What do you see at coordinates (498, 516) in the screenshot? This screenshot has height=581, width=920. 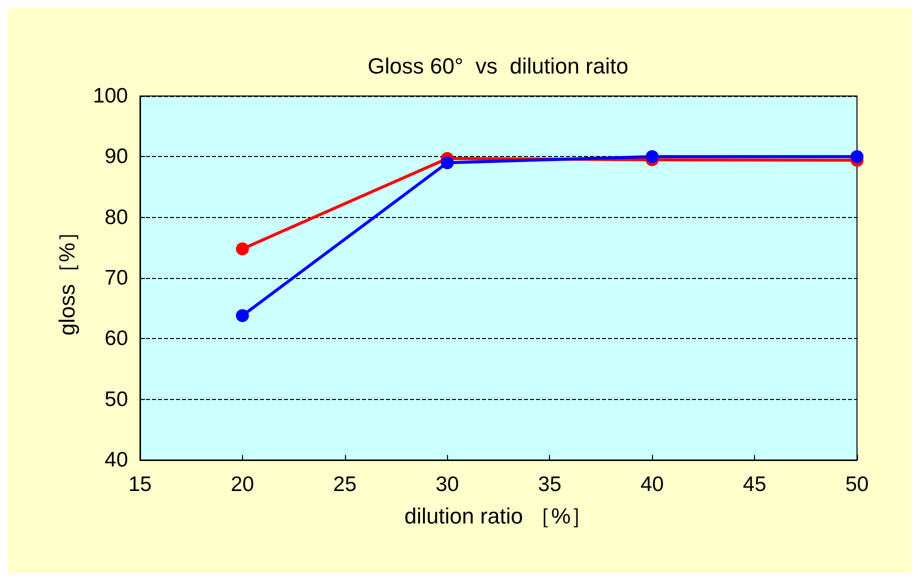 I see `x-axis-title: dilution ratio ［%］` at bounding box center [498, 516].